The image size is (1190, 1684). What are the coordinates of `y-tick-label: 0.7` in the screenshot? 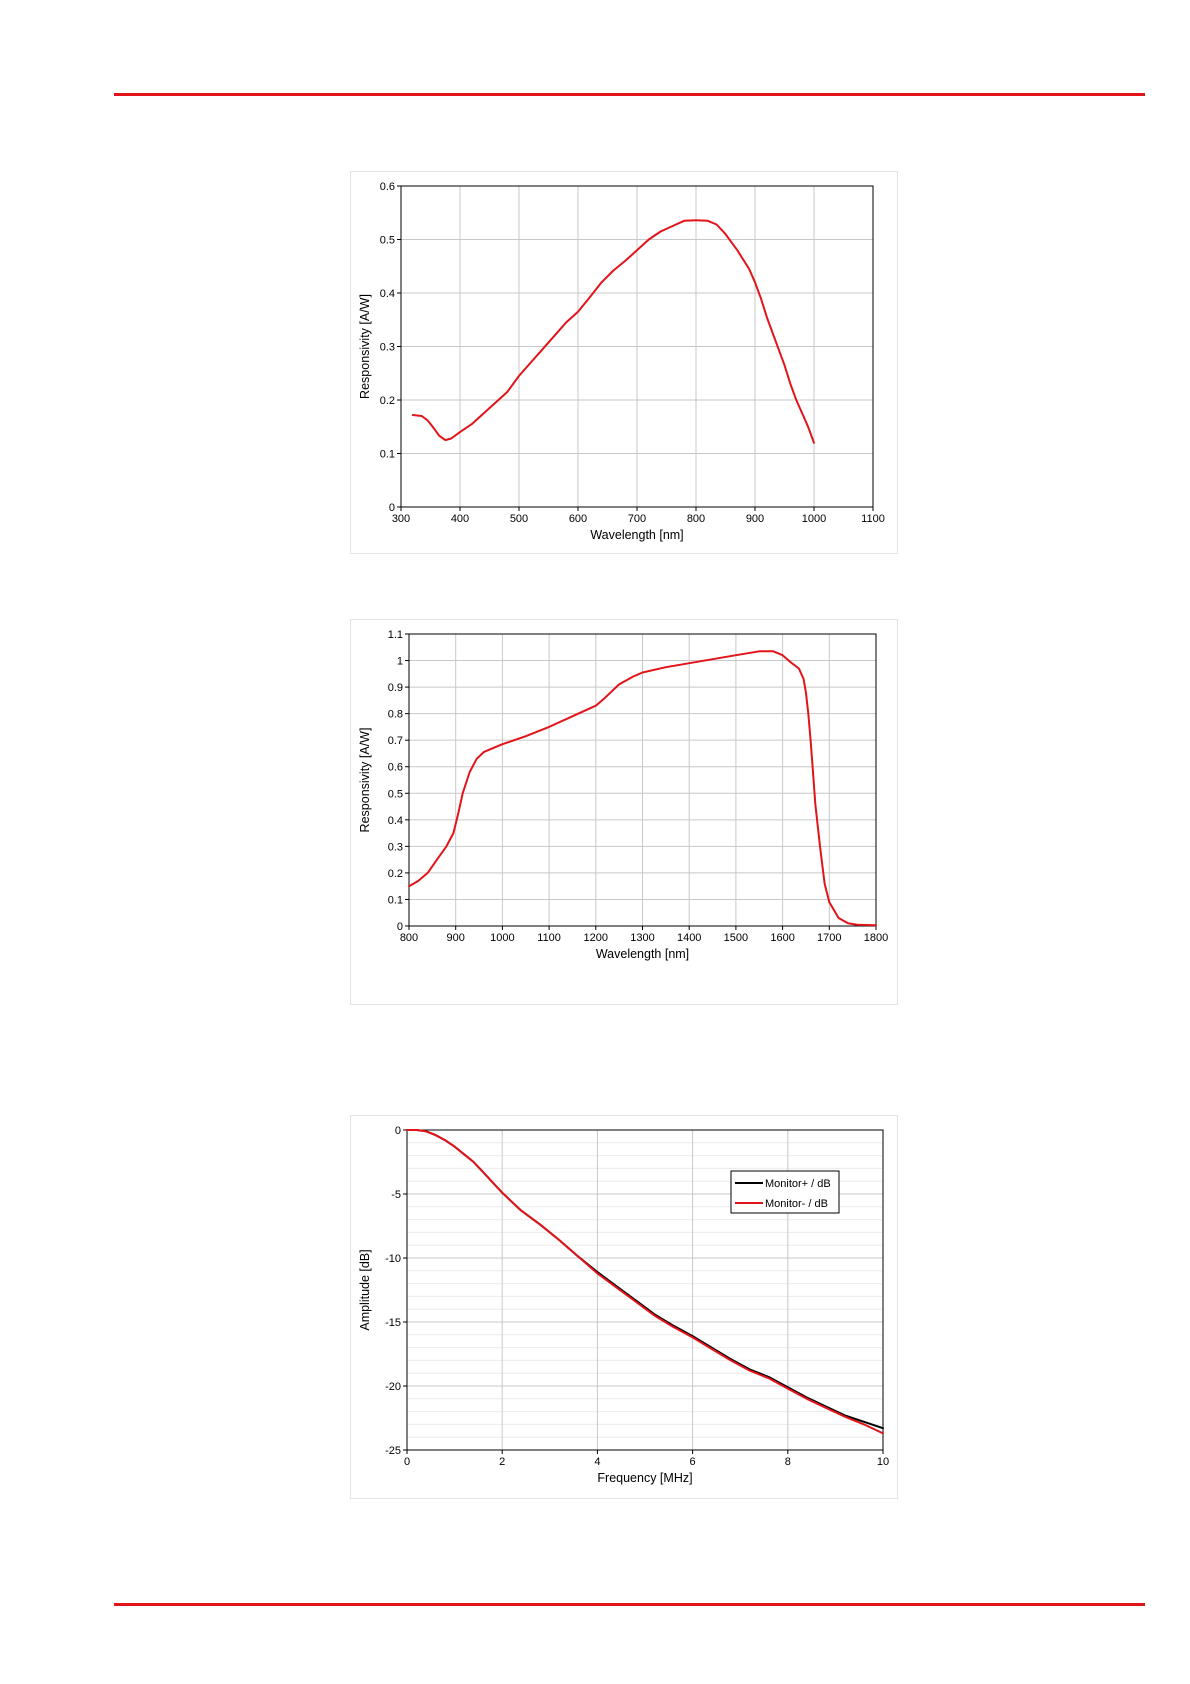 It's located at (395, 741).